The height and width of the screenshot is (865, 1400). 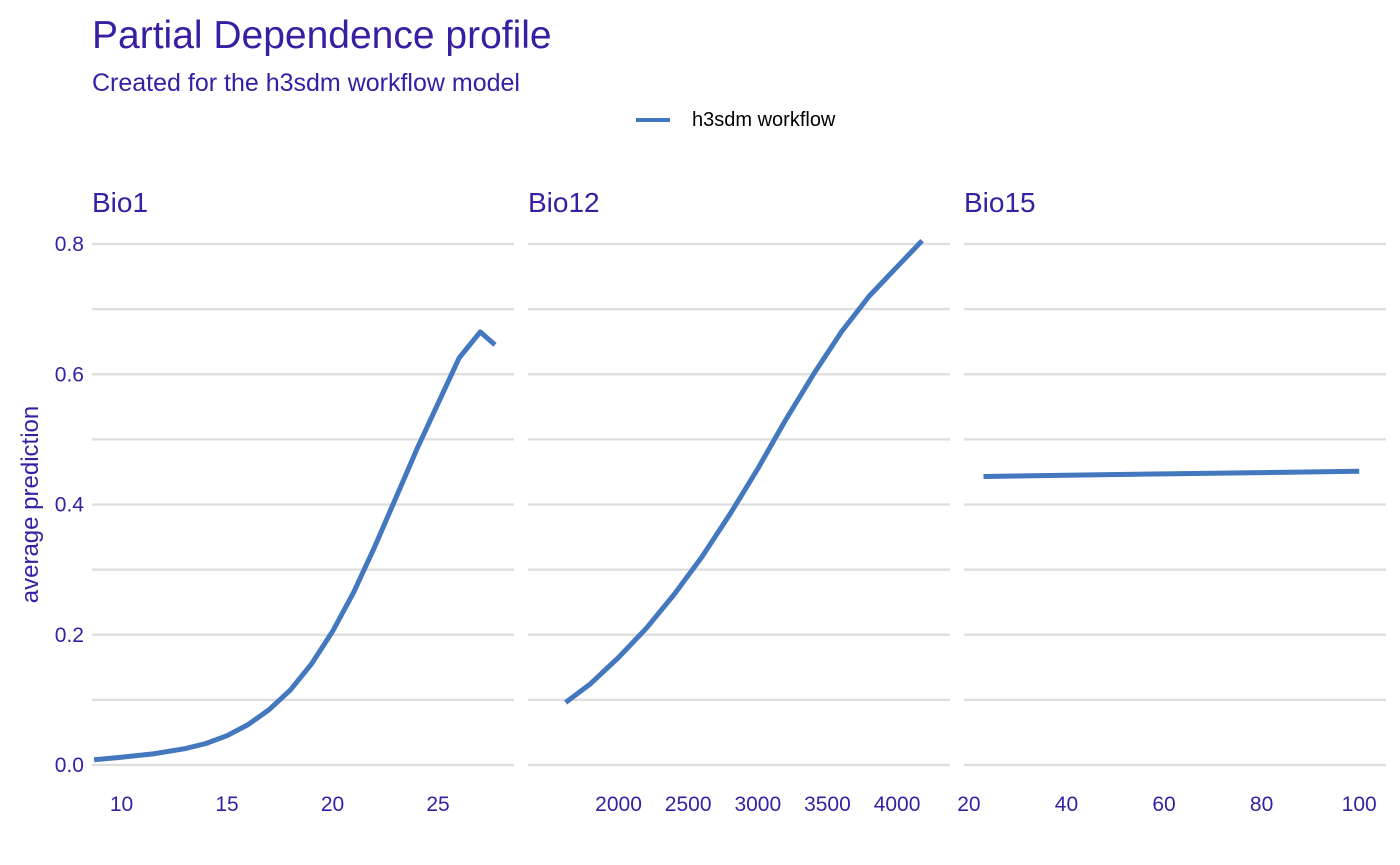 What do you see at coordinates (564, 202) in the screenshot?
I see `panel-title-bio12: Bio12` at bounding box center [564, 202].